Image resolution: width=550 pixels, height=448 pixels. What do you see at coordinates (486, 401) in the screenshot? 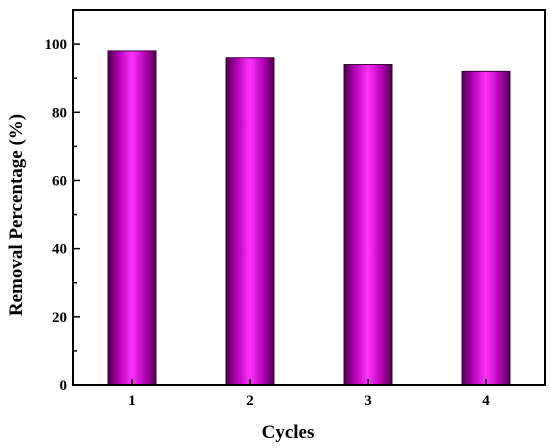
I see `x-tick-label: 4` at bounding box center [486, 401].